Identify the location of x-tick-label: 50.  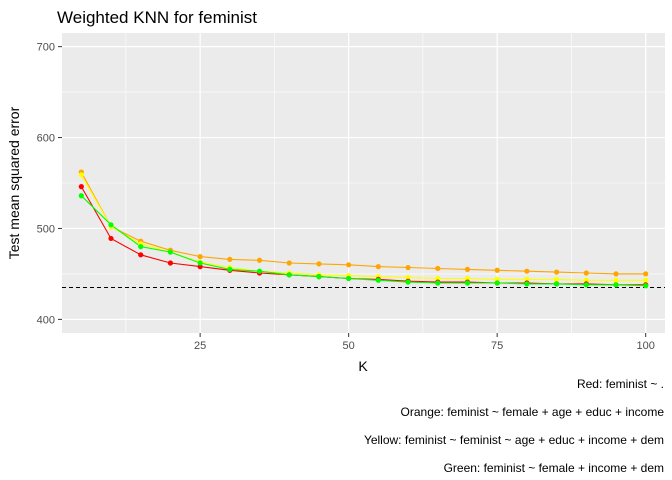
(349, 346).